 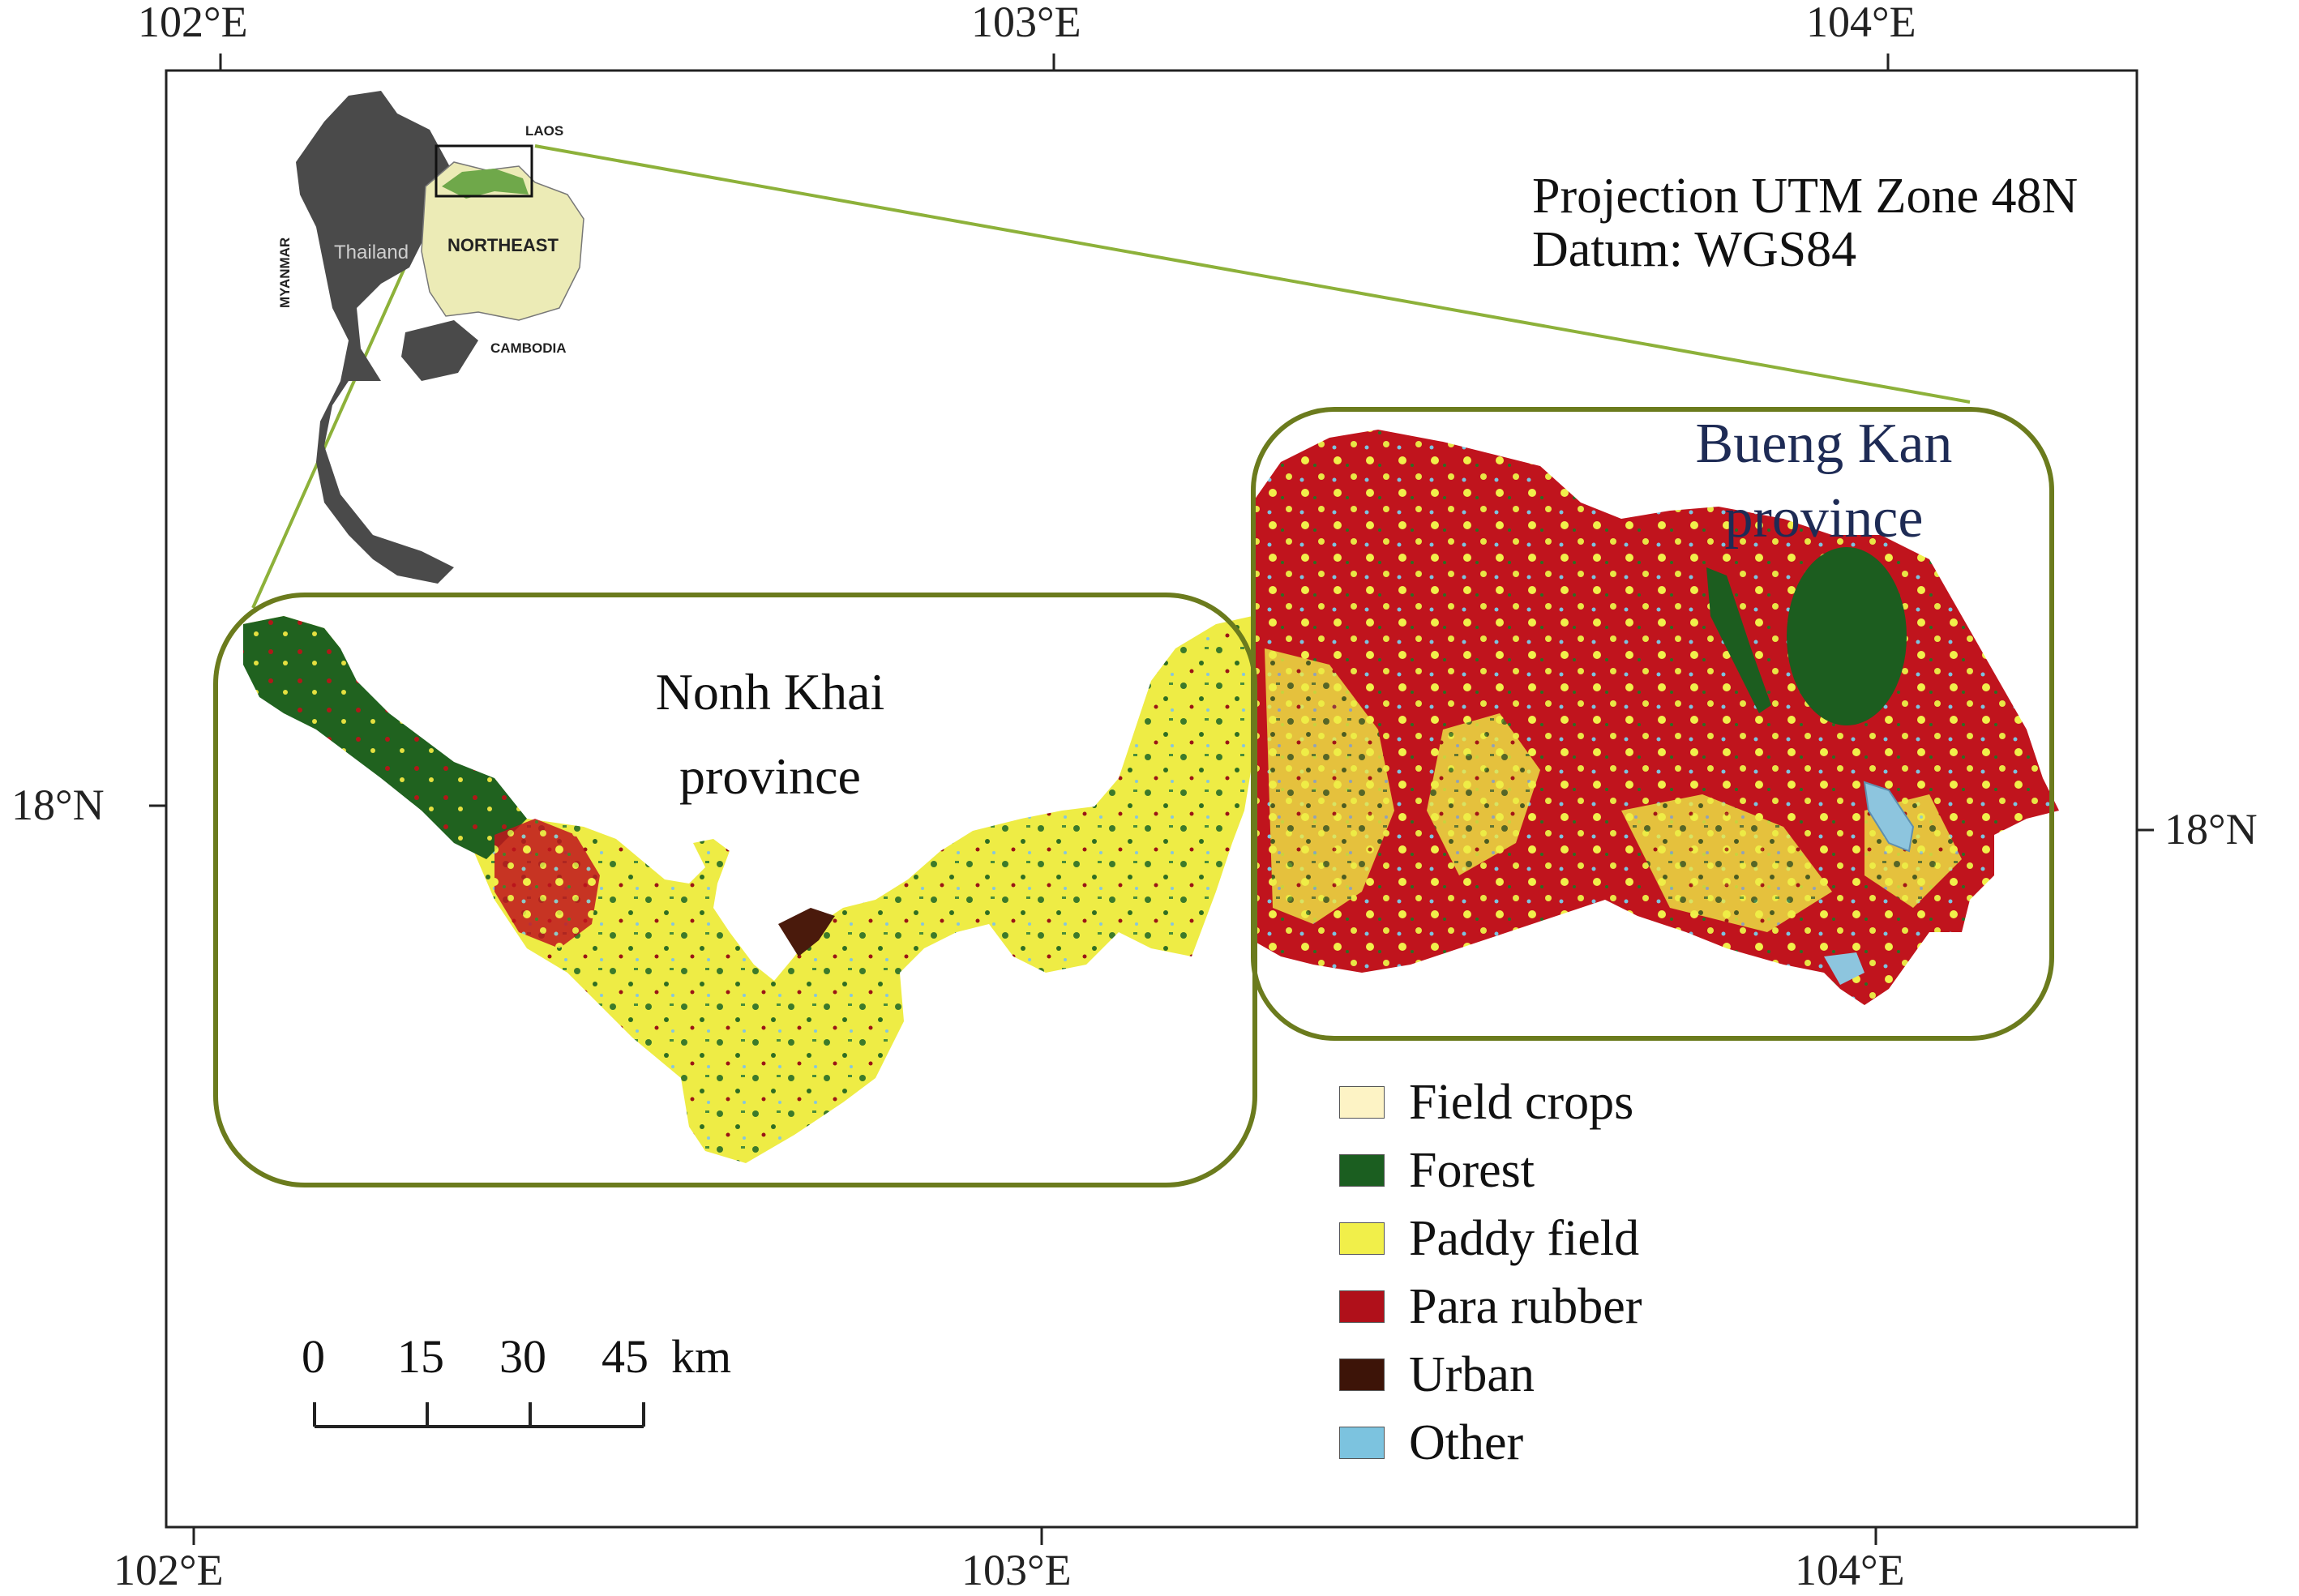 What do you see at coordinates (1850, 1570) in the screenshot?
I see `bottom-tick-104e: 104°E` at bounding box center [1850, 1570].